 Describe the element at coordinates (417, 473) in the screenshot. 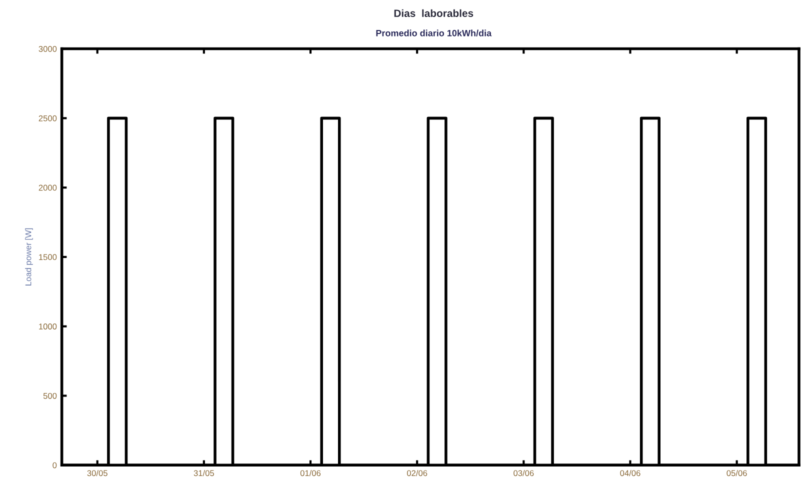

I see `x-tick-label: 02/06` at that location.